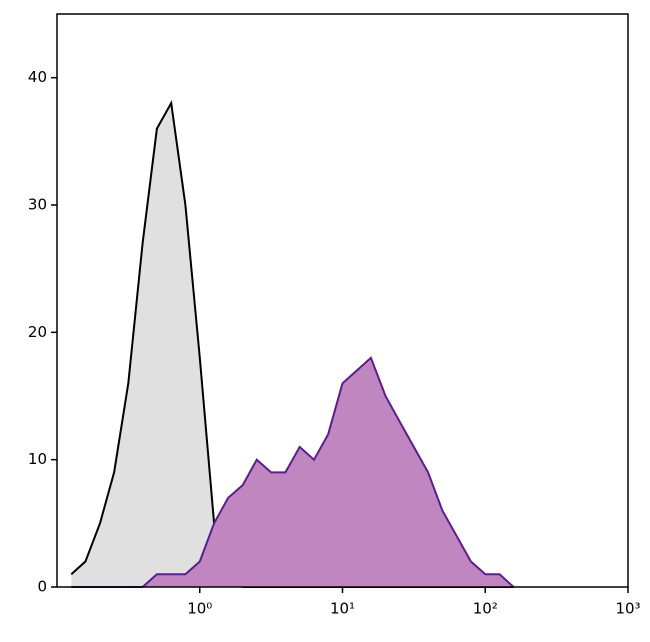  What do you see at coordinates (37, 332) in the screenshot?
I see `y-tick-label: 20` at bounding box center [37, 332].